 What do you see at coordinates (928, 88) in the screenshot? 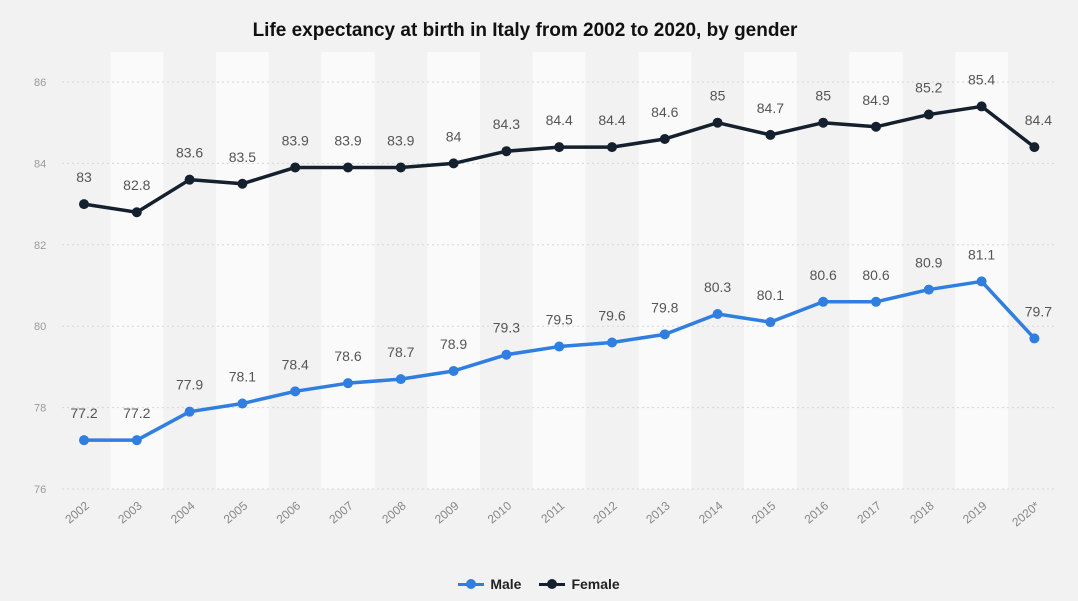
I see `data-label-female-2018: 85.2` at bounding box center [928, 88].